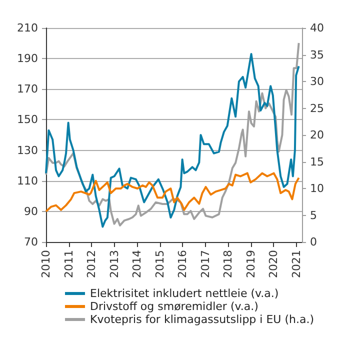  I want to click on x-tick-label: 2021, so click(296, 264).